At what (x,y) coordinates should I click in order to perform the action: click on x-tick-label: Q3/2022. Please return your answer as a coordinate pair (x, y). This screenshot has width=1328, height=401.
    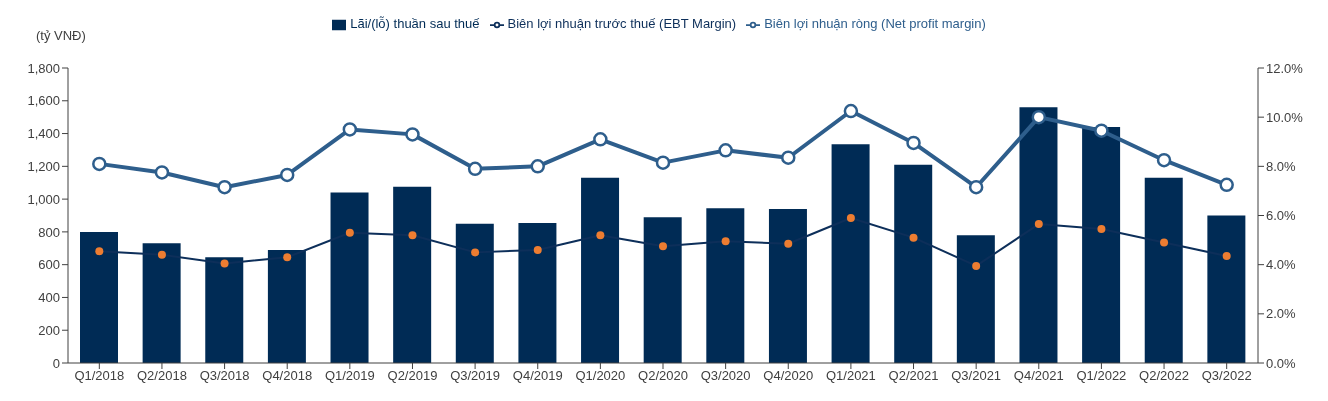
    Looking at the image, I should click on (1226, 376).